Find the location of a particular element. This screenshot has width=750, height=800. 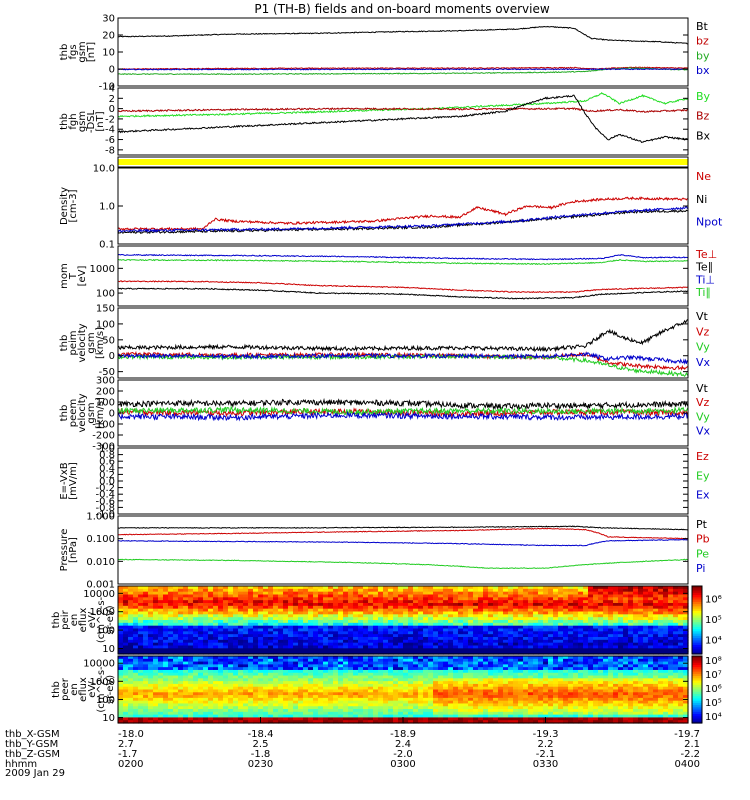

colorbar-step is located at coordinates (697, 628).